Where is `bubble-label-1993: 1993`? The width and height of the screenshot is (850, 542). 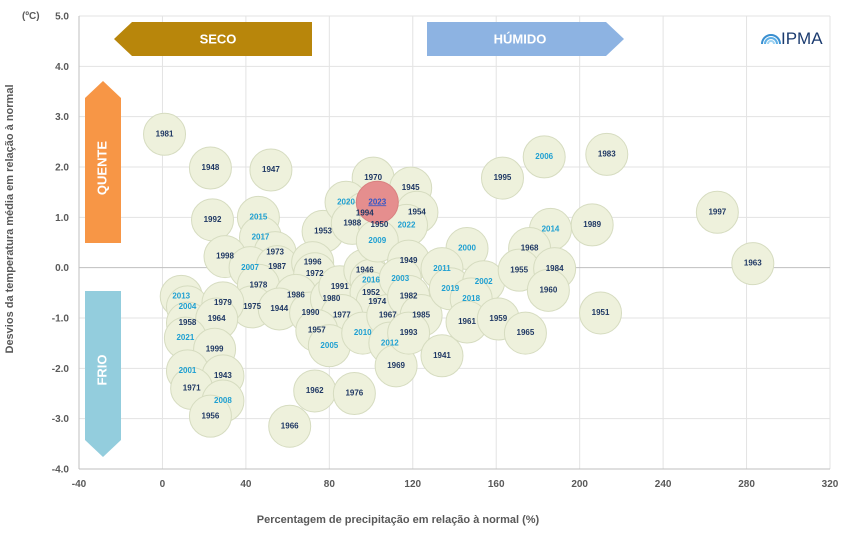 bubble-label-1993: 1993 is located at coordinates (409, 332).